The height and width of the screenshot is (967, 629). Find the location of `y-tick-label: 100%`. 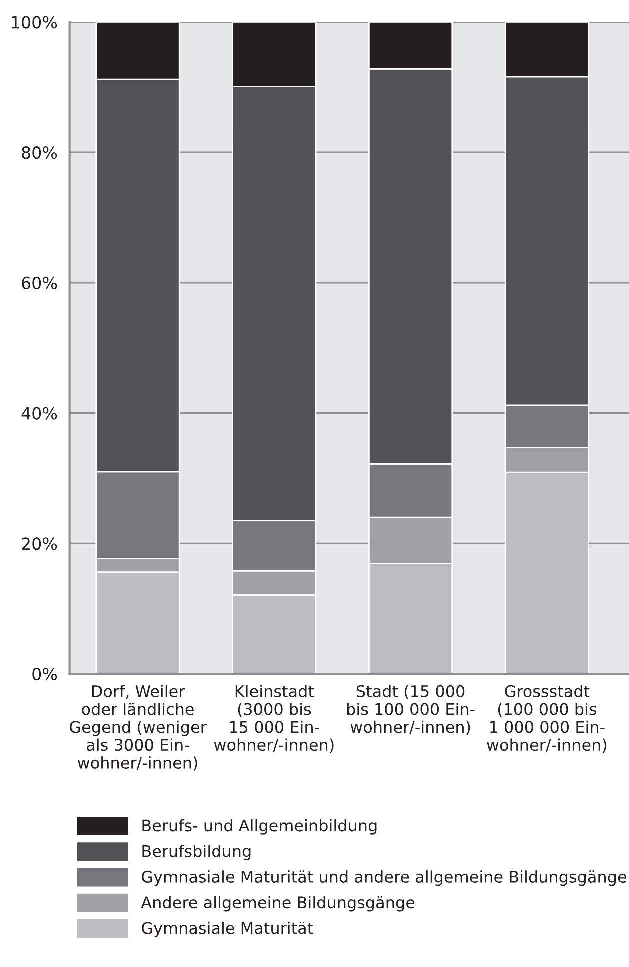

y-tick-label: 100% is located at coordinates (35, 22).